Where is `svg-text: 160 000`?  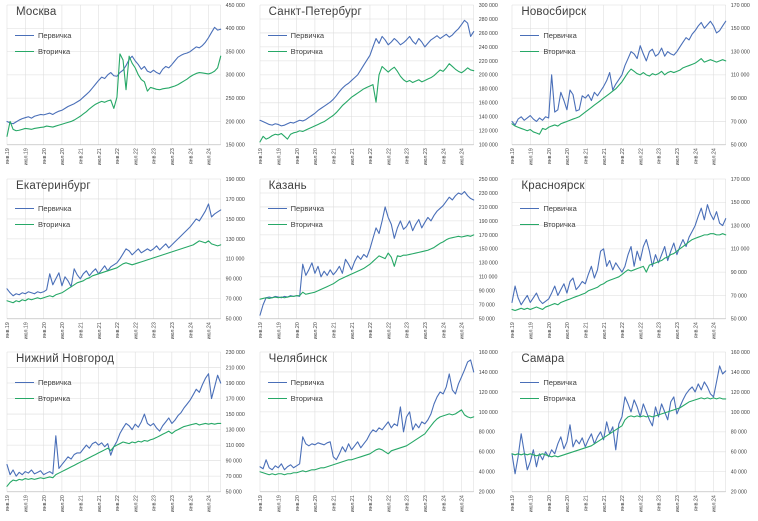
svg-text: 160 000 is located at coordinates (740, 353).